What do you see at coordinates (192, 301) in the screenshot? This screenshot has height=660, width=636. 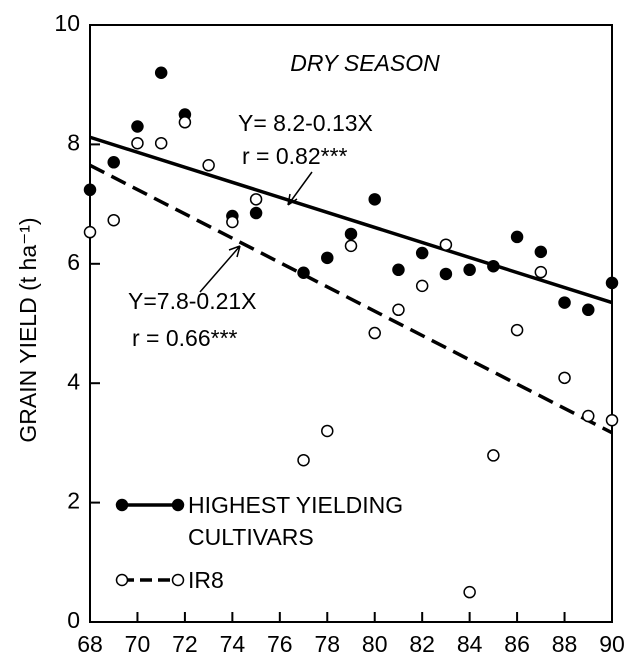 I see `annotation: Y=7.8-0.21X` at bounding box center [192, 301].